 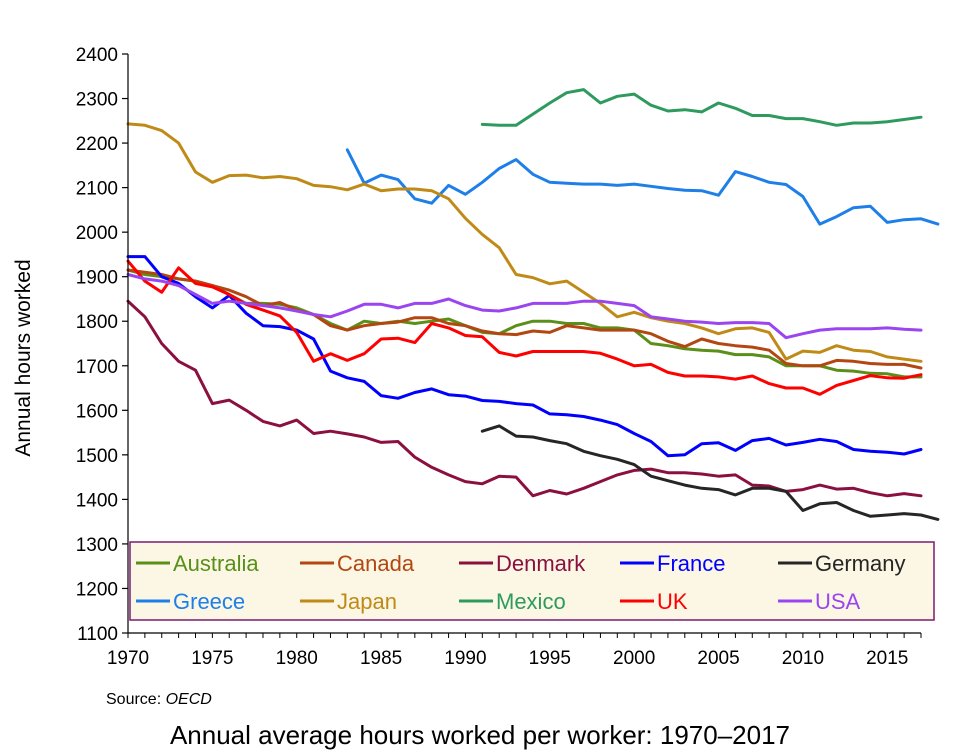 What do you see at coordinates (718, 658) in the screenshot?
I see `x-tick-label: 2005` at bounding box center [718, 658].